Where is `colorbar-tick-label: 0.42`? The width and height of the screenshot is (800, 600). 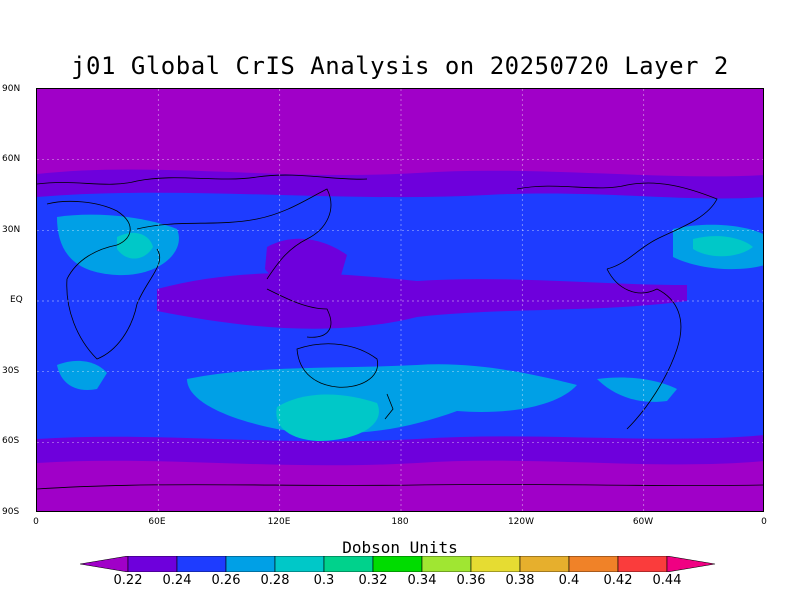 colorbar-tick-label: 0.42 is located at coordinates (618, 580).